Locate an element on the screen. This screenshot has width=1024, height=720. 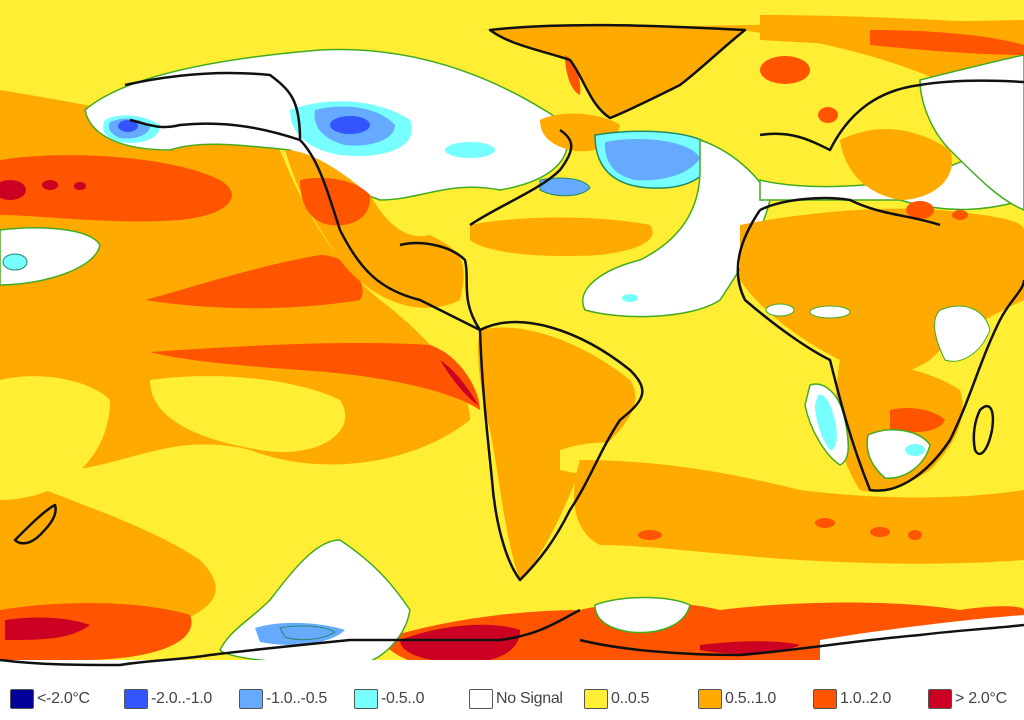
legend-label: 0..0.5 is located at coordinates (630, 698).